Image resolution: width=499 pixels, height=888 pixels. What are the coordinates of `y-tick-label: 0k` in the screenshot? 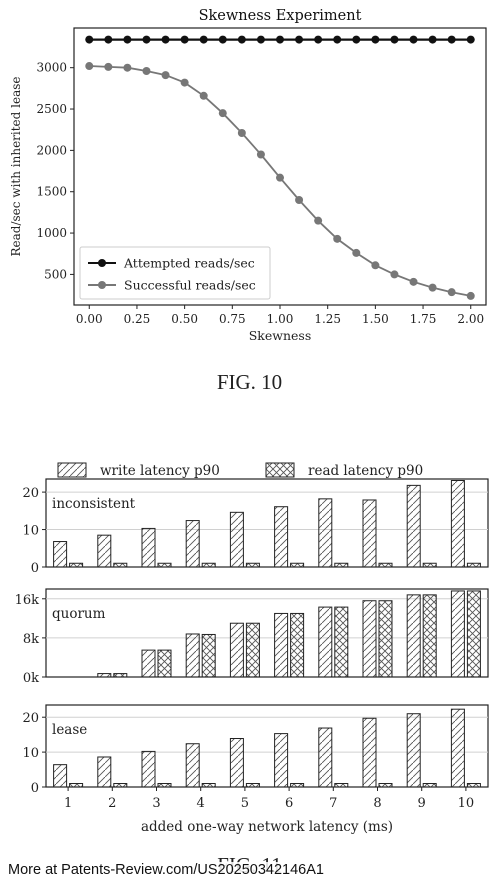 It's located at (31, 678).